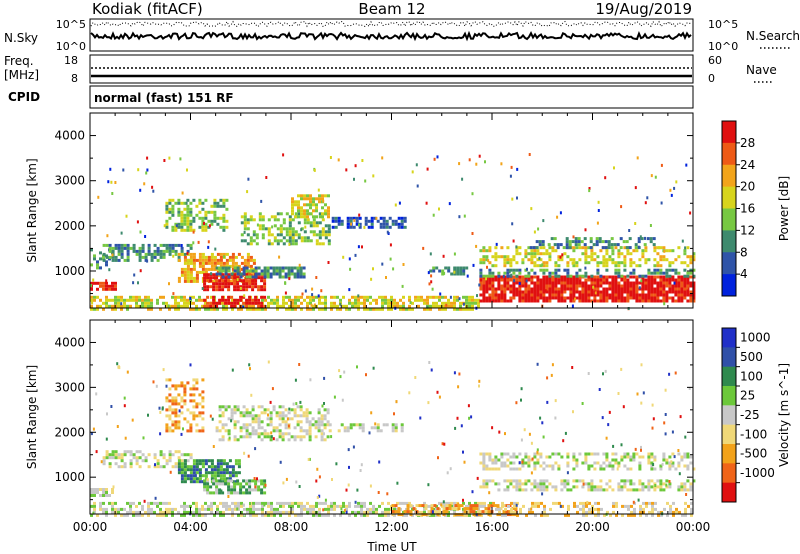  What do you see at coordinates (747, 209) in the screenshot?
I see `colorbar-tick-3: 16` at bounding box center [747, 209].